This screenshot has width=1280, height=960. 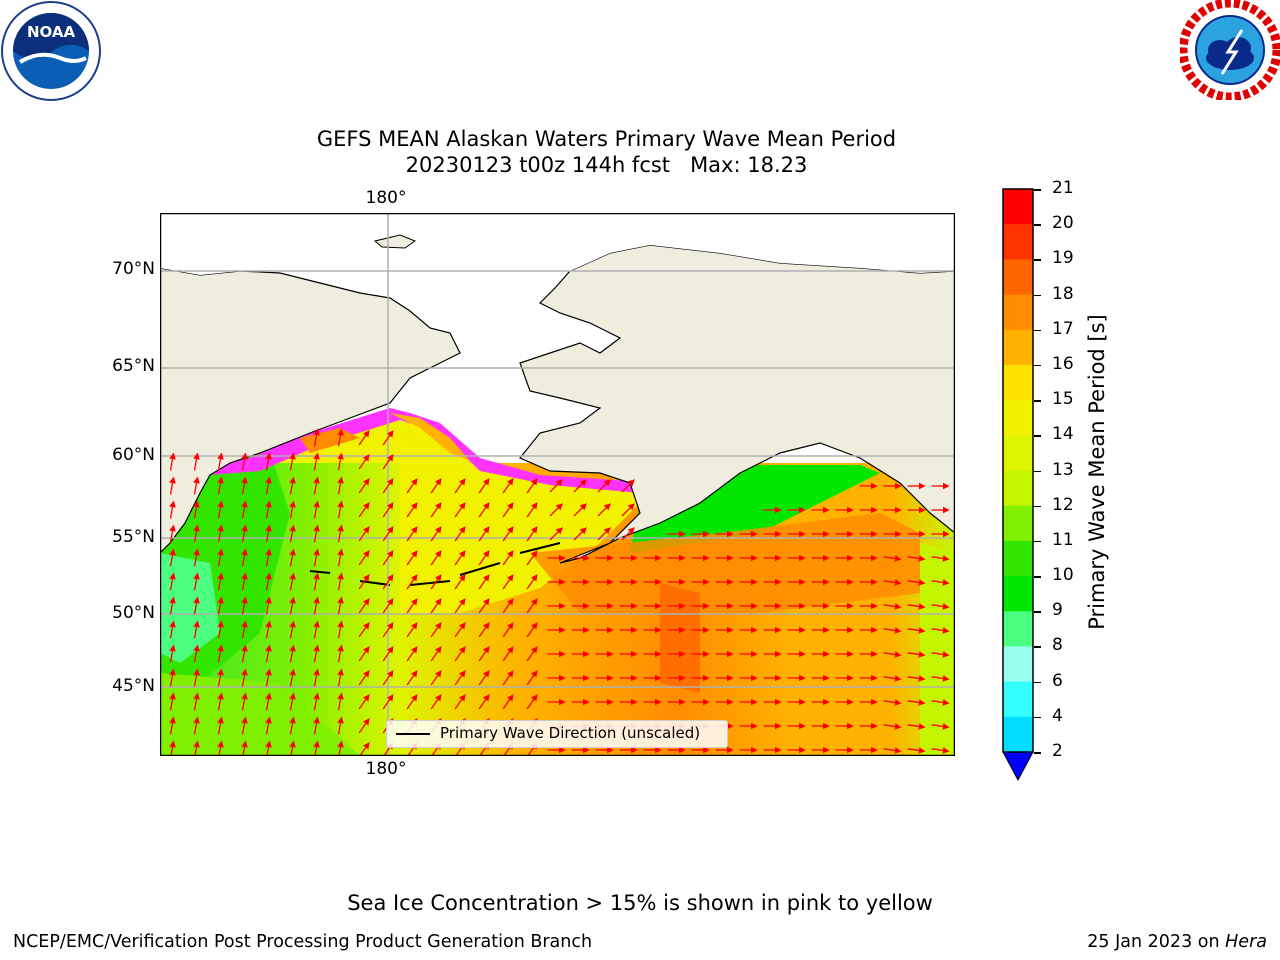 What do you see at coordinates (557, 734) in the screenshot?
I see `map-legend: Primary Wave Direction (unscaled)` at bounding box center [557, 734].